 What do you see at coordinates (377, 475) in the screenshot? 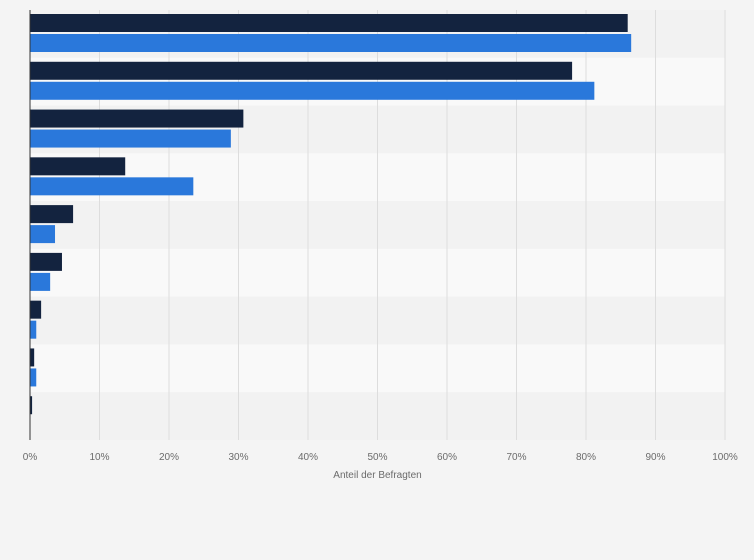
I see `x-axis-title: Anteil der Befragten` at bounding box center [377, 475].